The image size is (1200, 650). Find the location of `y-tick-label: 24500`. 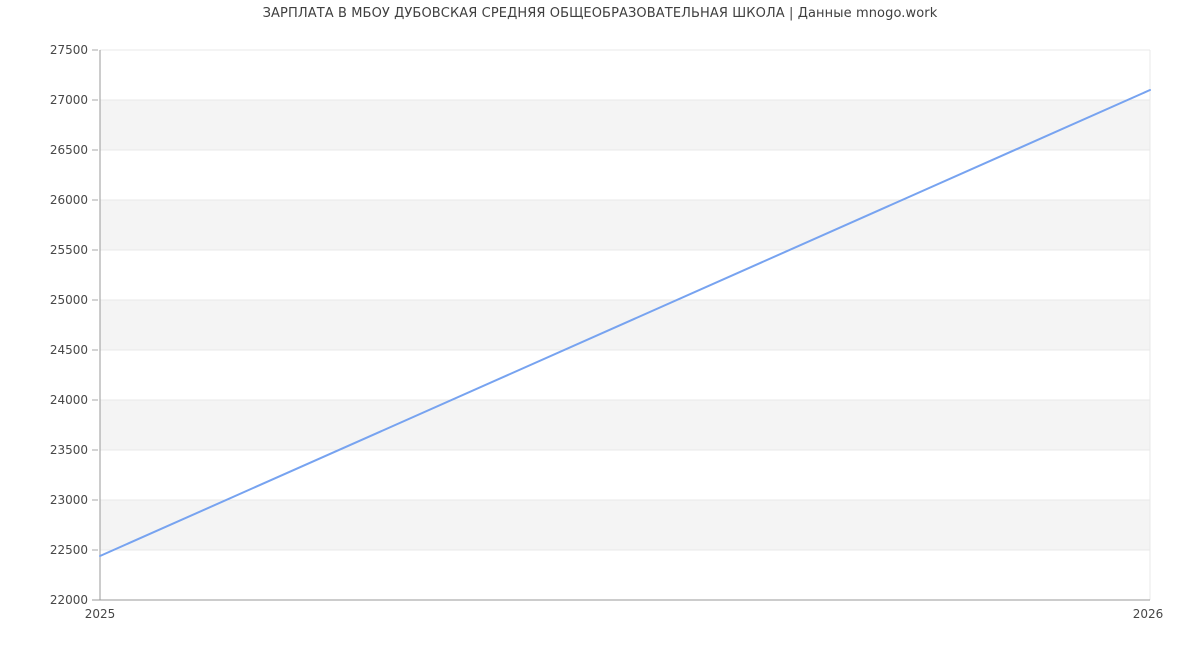

y-tick-label: 24500 is located at coordinates (69, 350).